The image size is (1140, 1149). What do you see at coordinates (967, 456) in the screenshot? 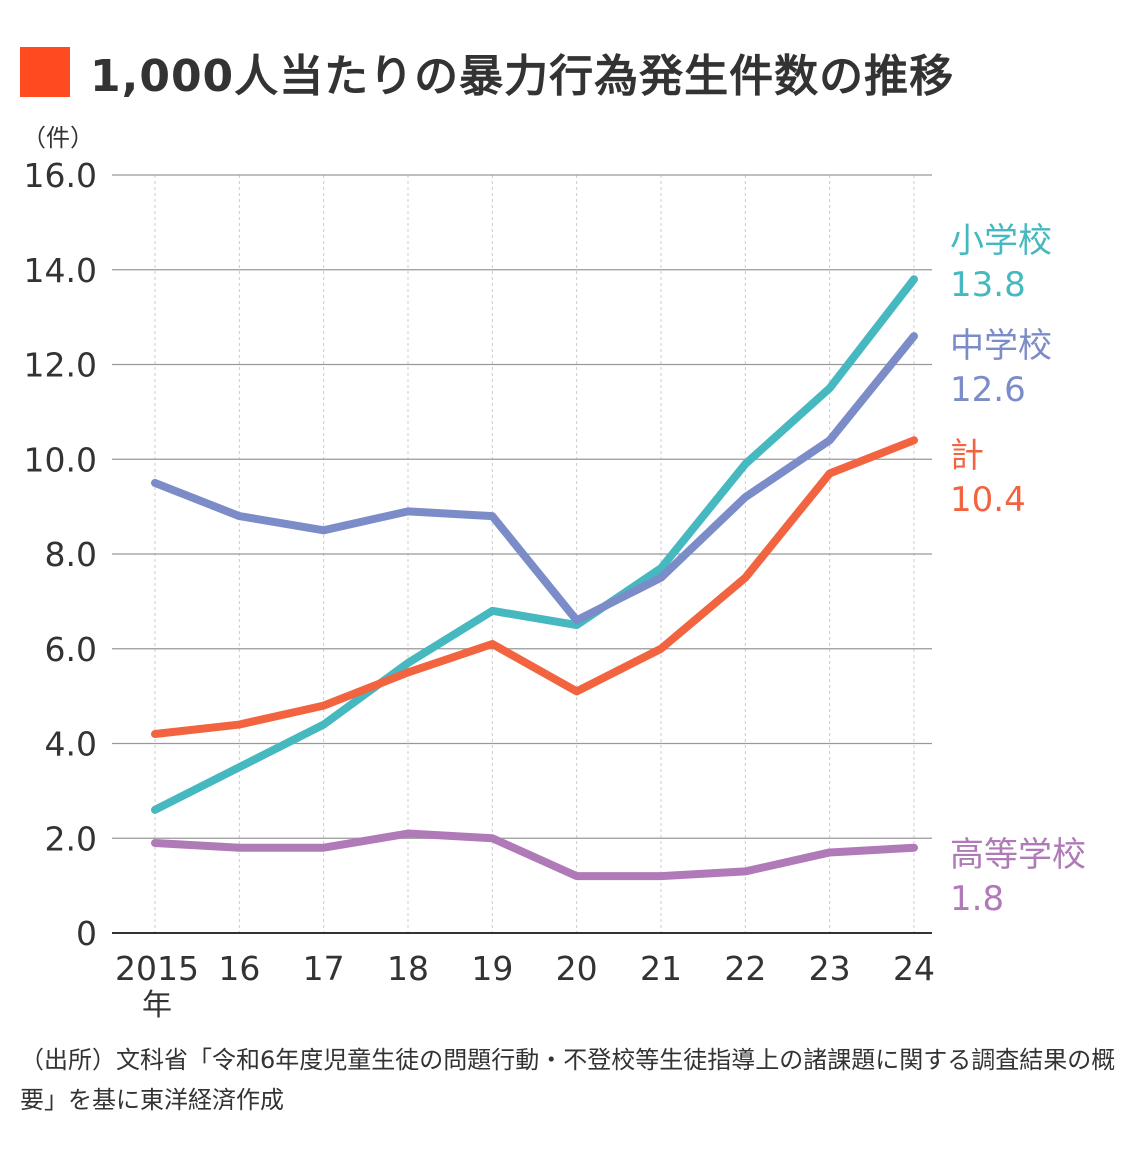
I see `series-name-label: 計` at bounding box center [967, 456].